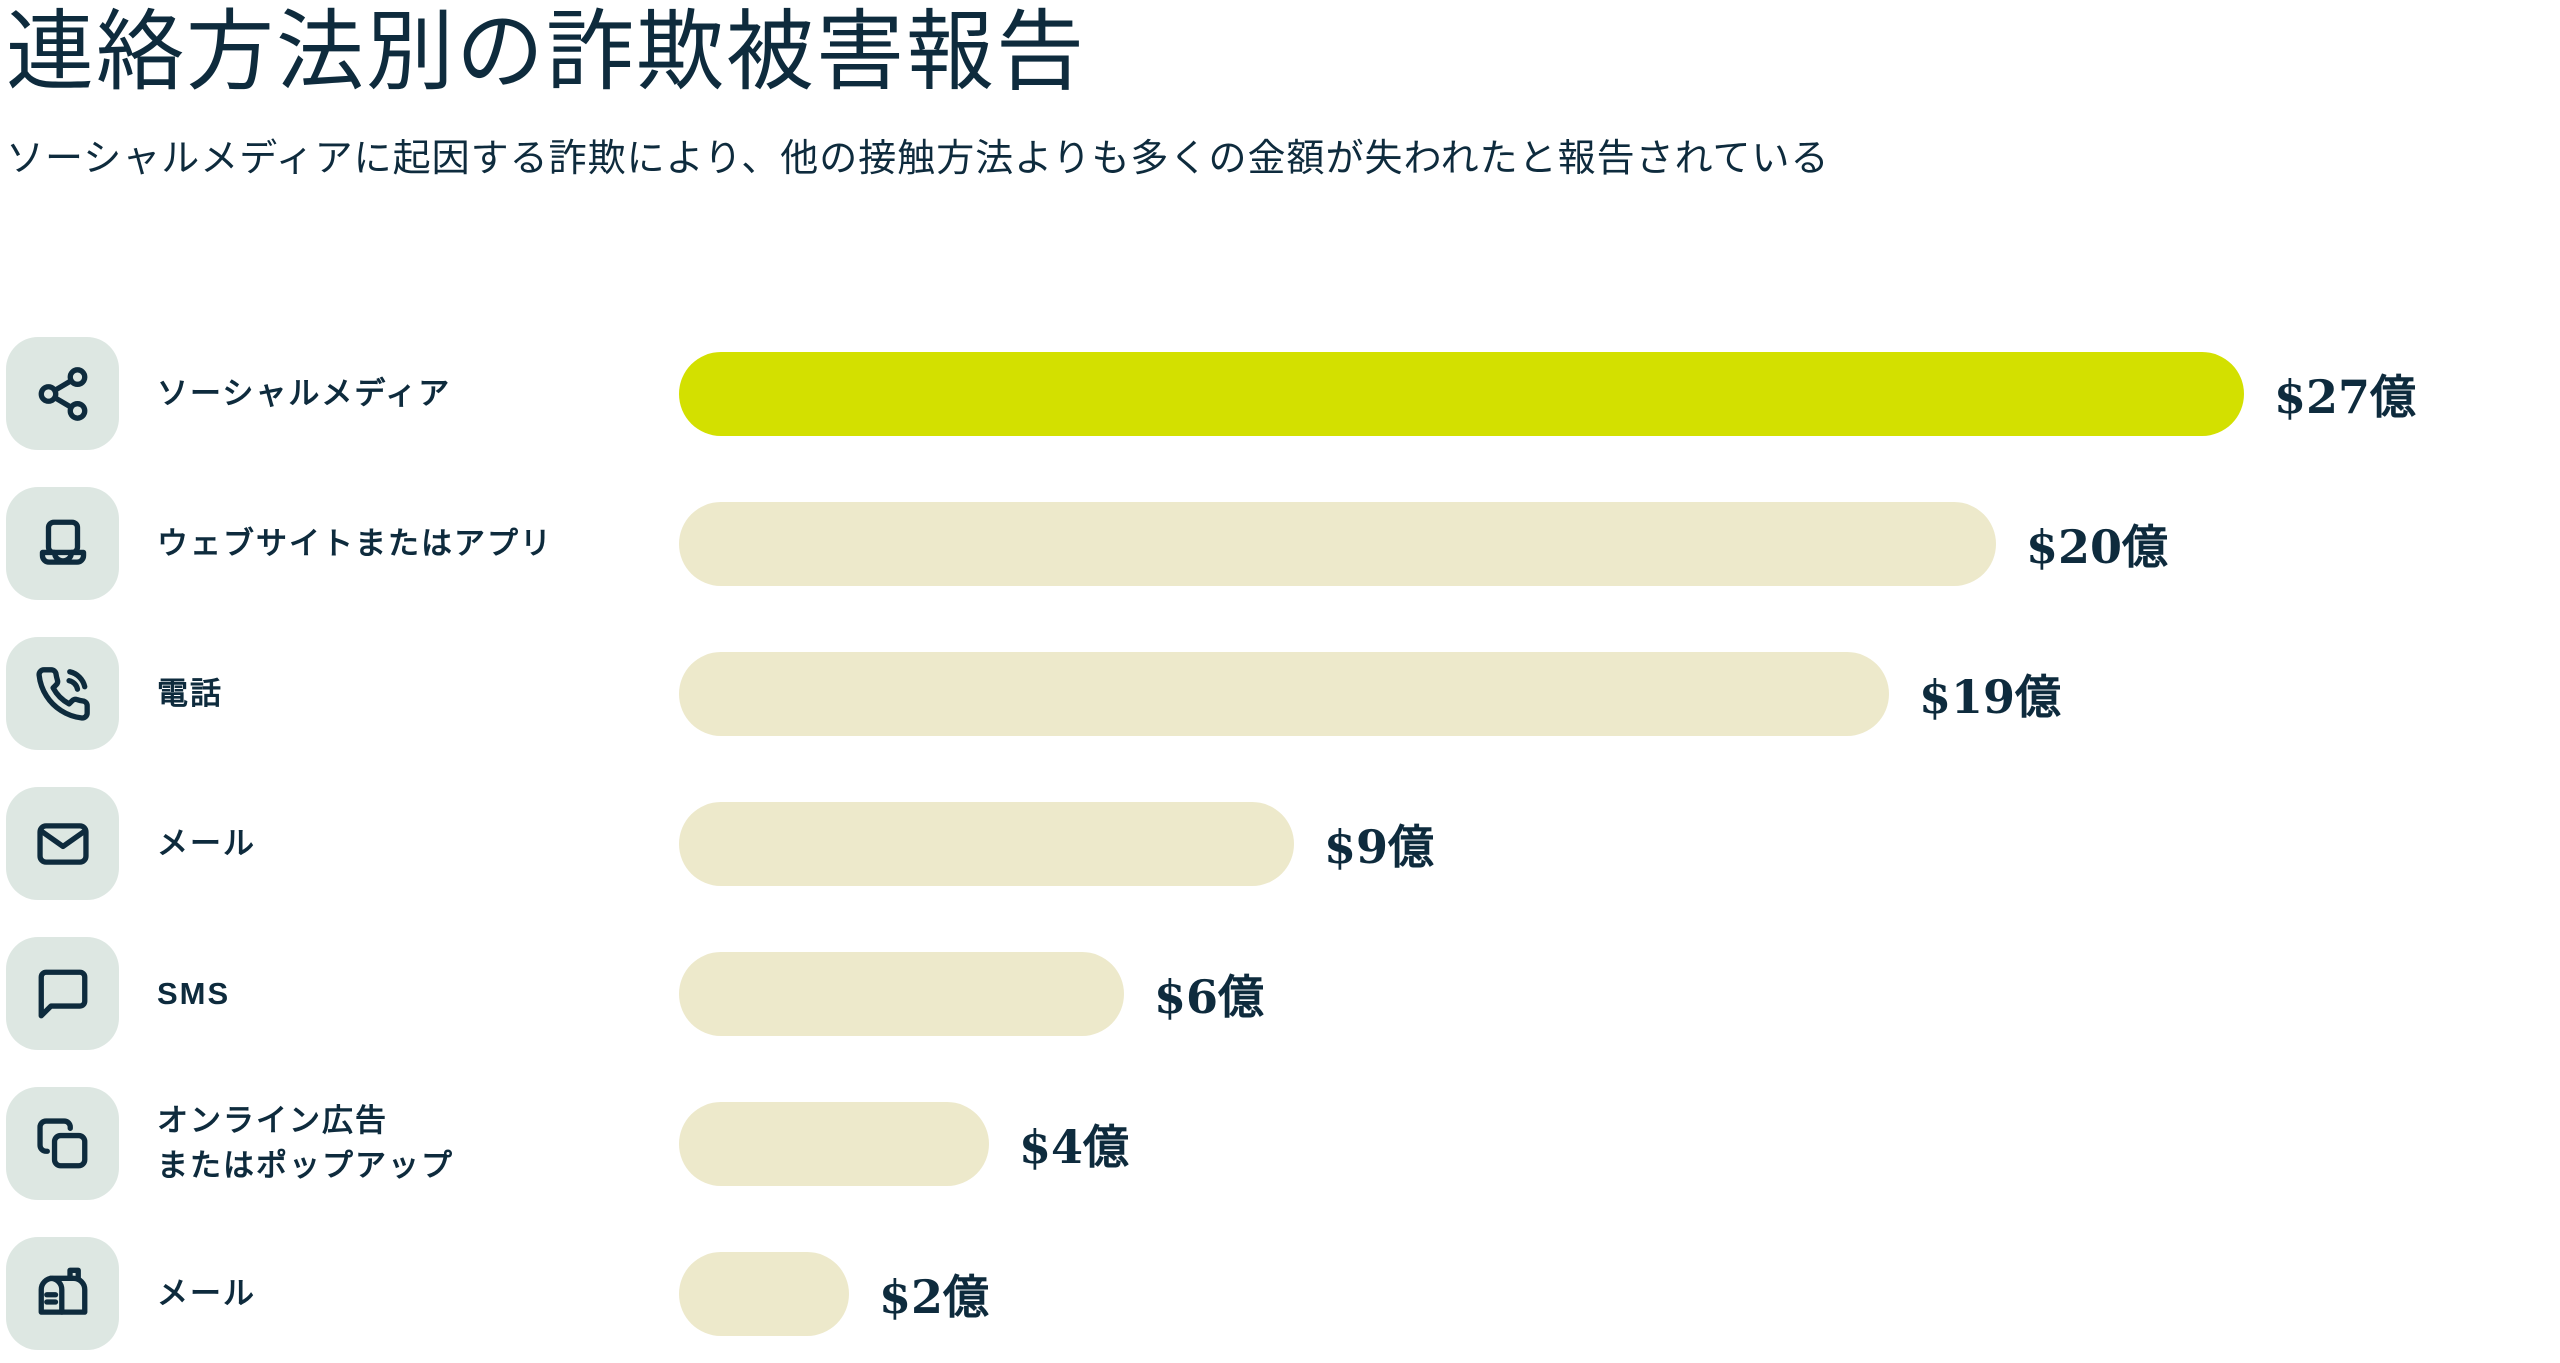 The height and width of the screenshot is (1363, 2560). I want to click on category-label: SMS, so click(399, 994).